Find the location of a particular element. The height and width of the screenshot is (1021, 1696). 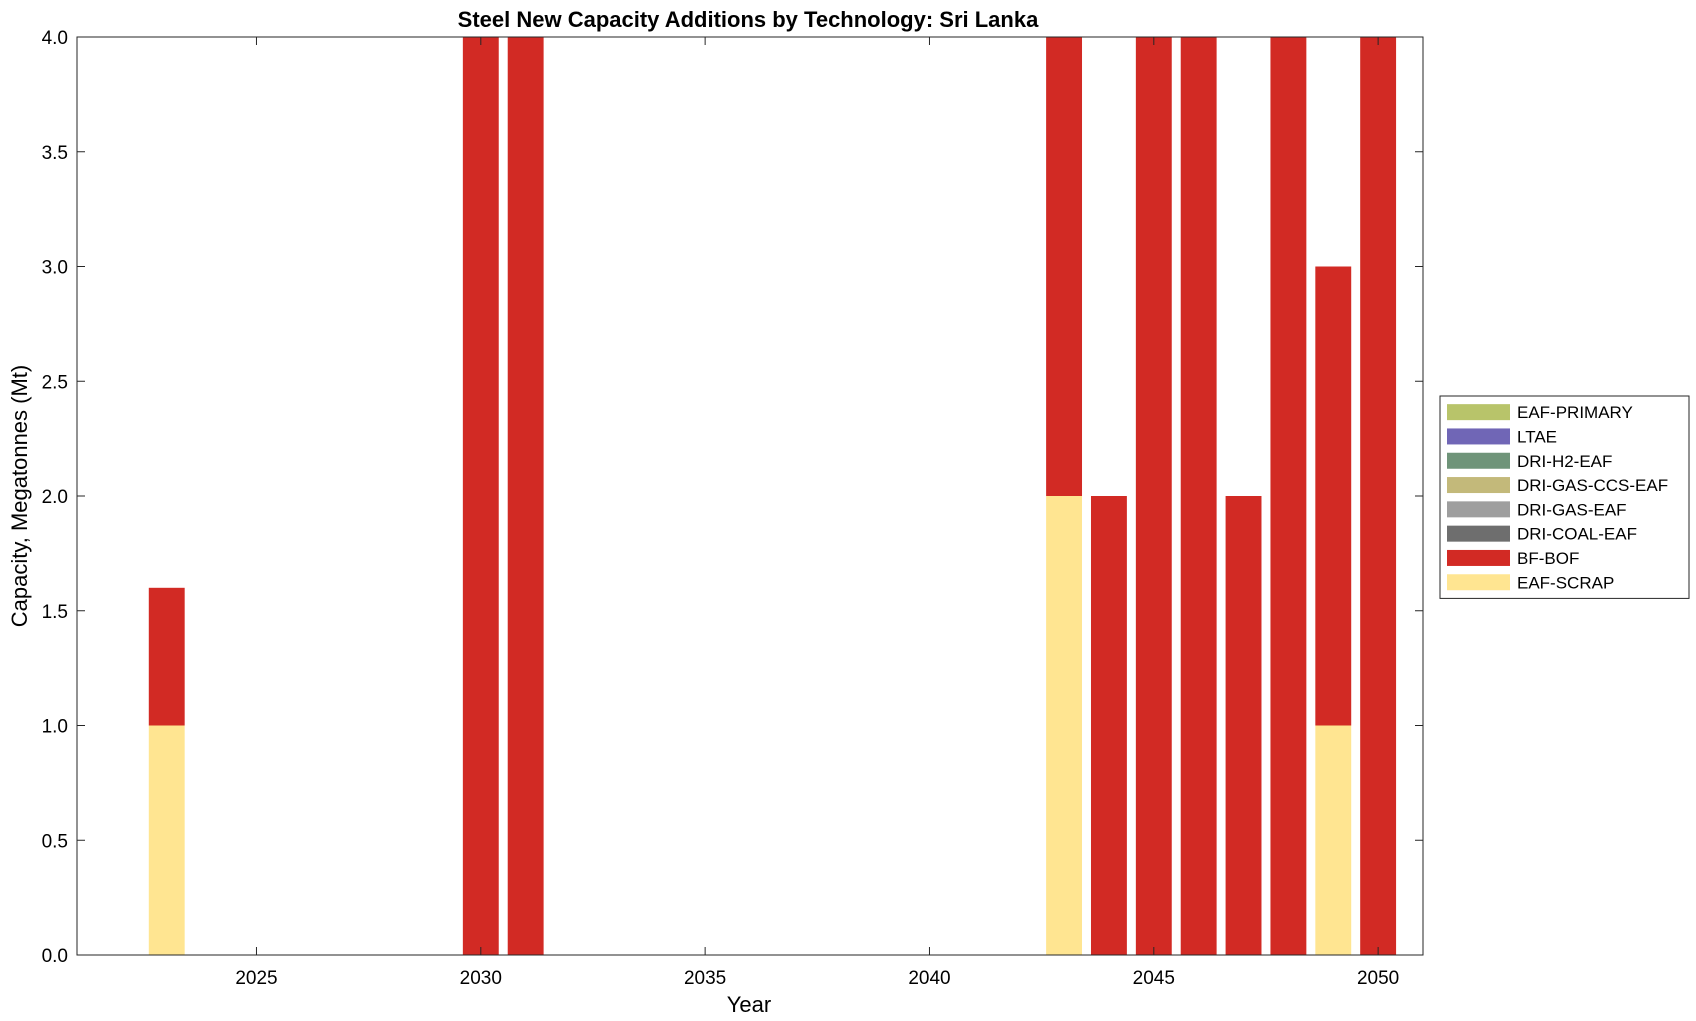

legend-swatch-dri-gas-eaf is located at coordinates (1478, 509).